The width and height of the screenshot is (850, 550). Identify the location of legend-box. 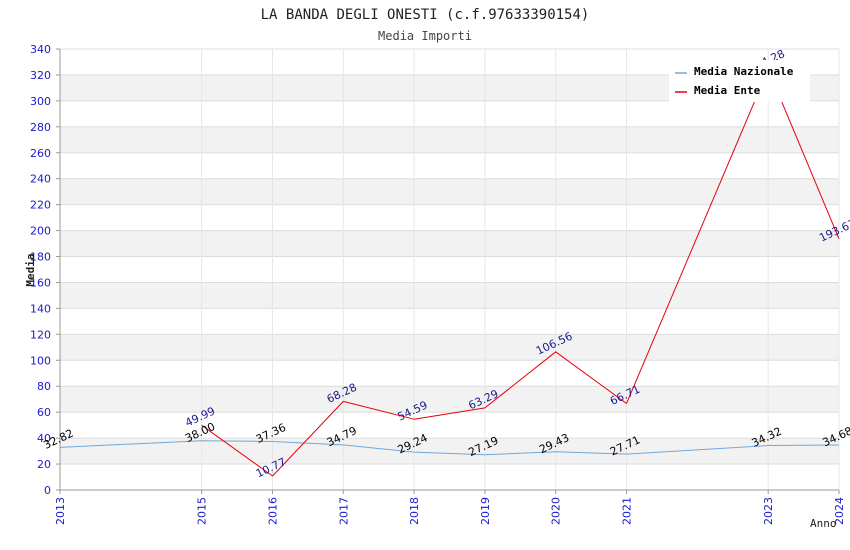
(739, 81).